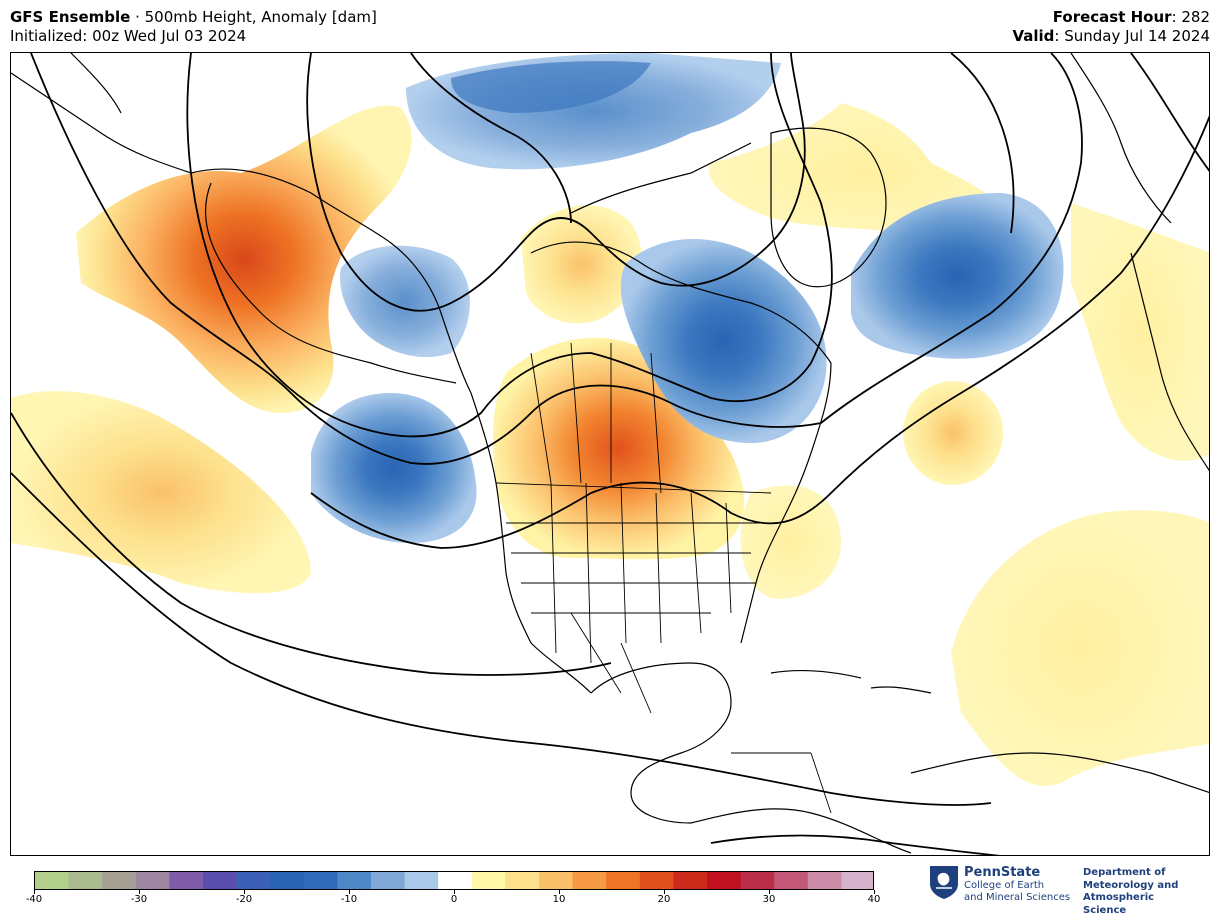  I want to click on colorbar-tick-label: 0, so click(454, 899).